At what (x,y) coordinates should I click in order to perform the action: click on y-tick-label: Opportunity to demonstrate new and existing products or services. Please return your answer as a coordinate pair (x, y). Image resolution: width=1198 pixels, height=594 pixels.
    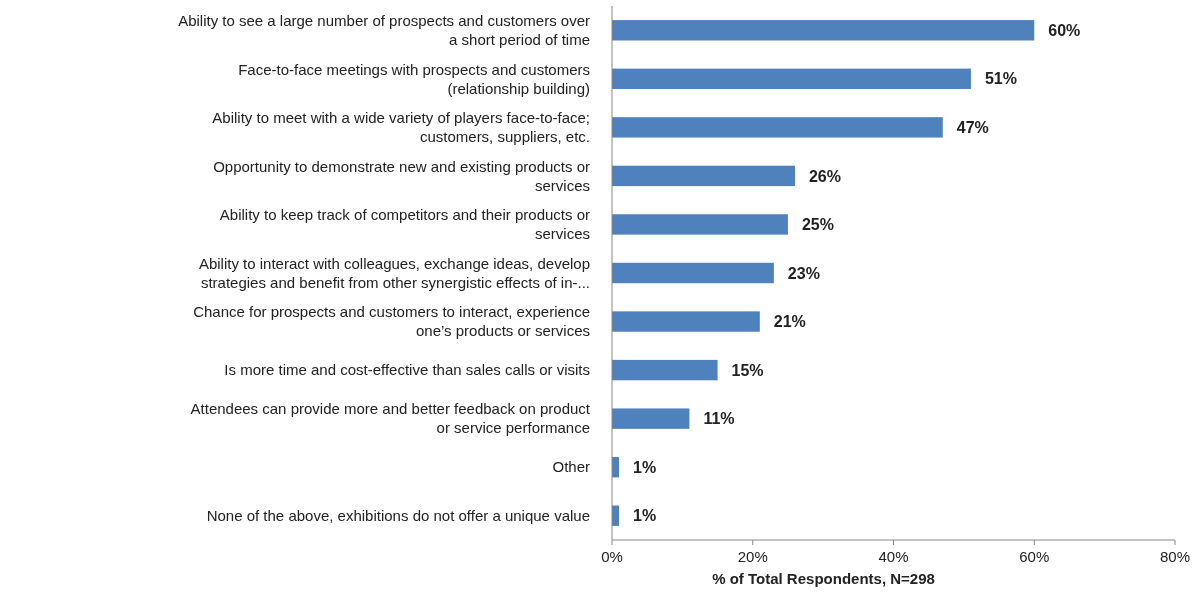
    Looking at the image, I should click on (401, 175).